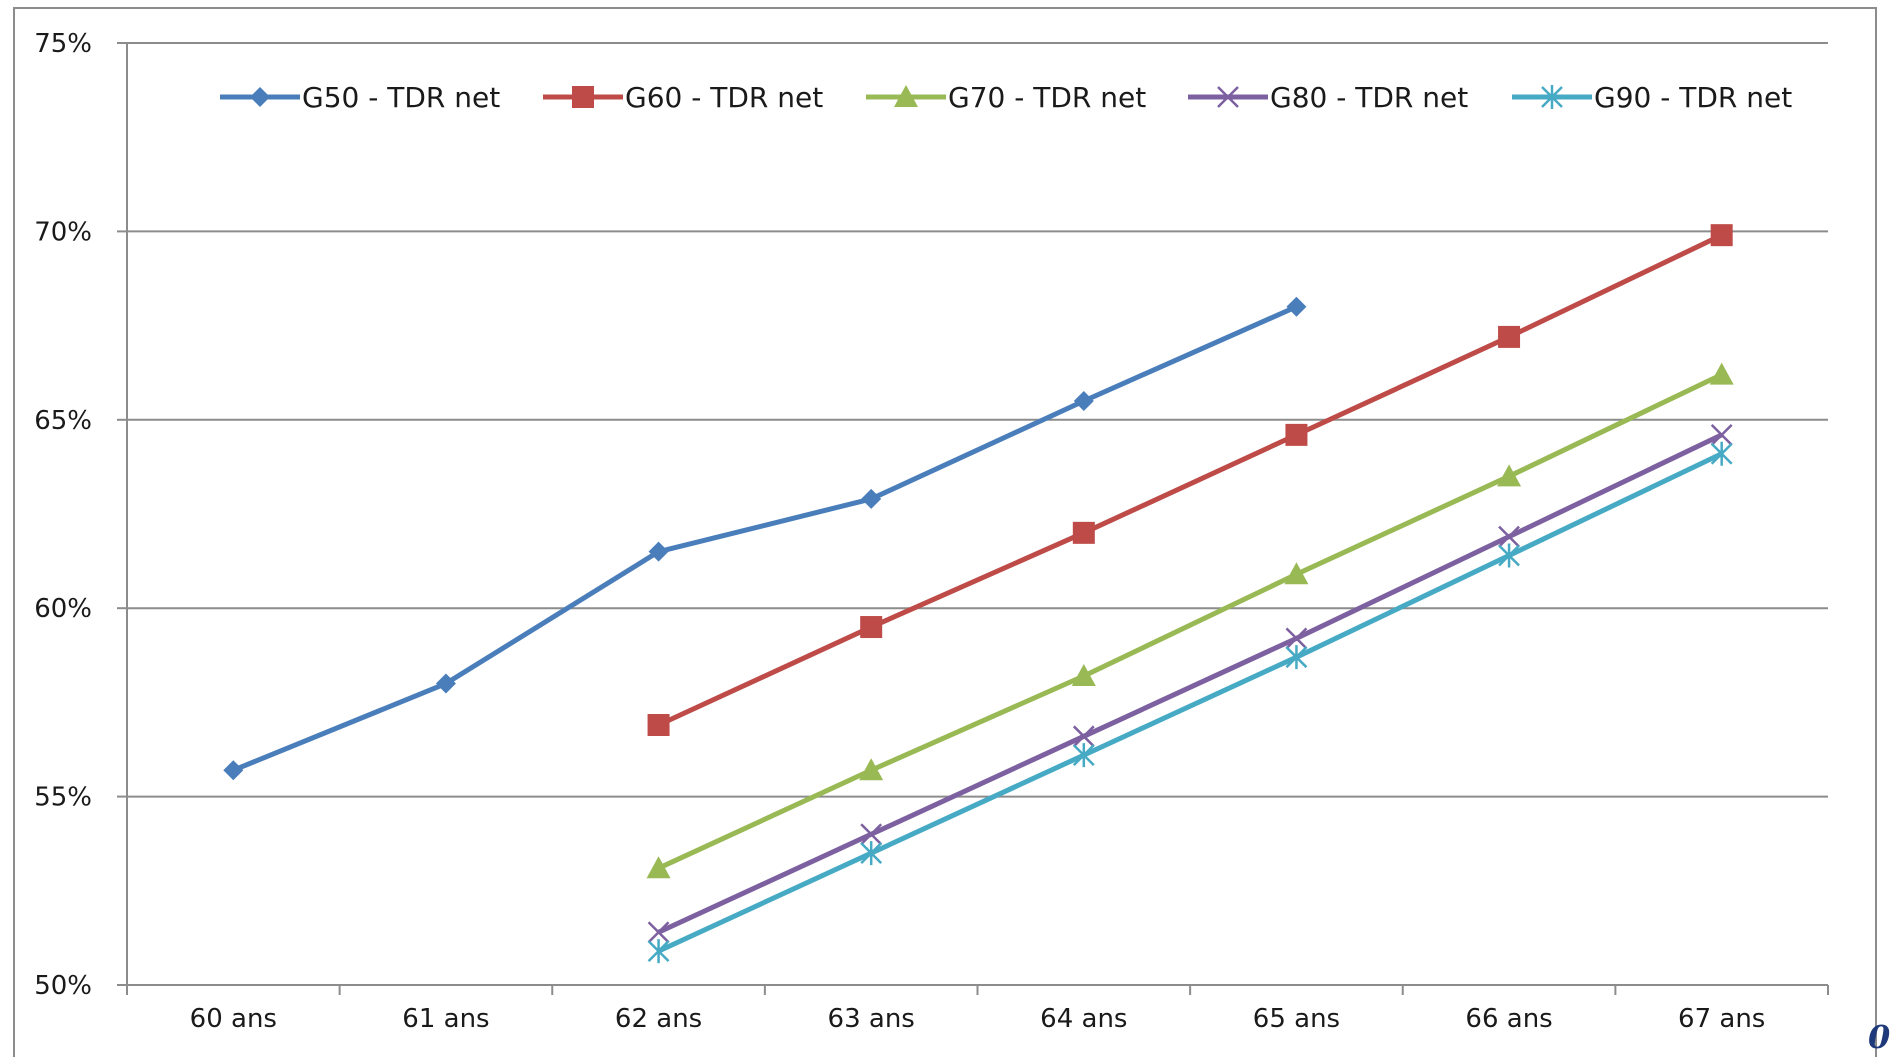  Describe the element at coordinates (1369, 97) in the screenshot. I see `legend-label: G80 - TDR net` at that location.